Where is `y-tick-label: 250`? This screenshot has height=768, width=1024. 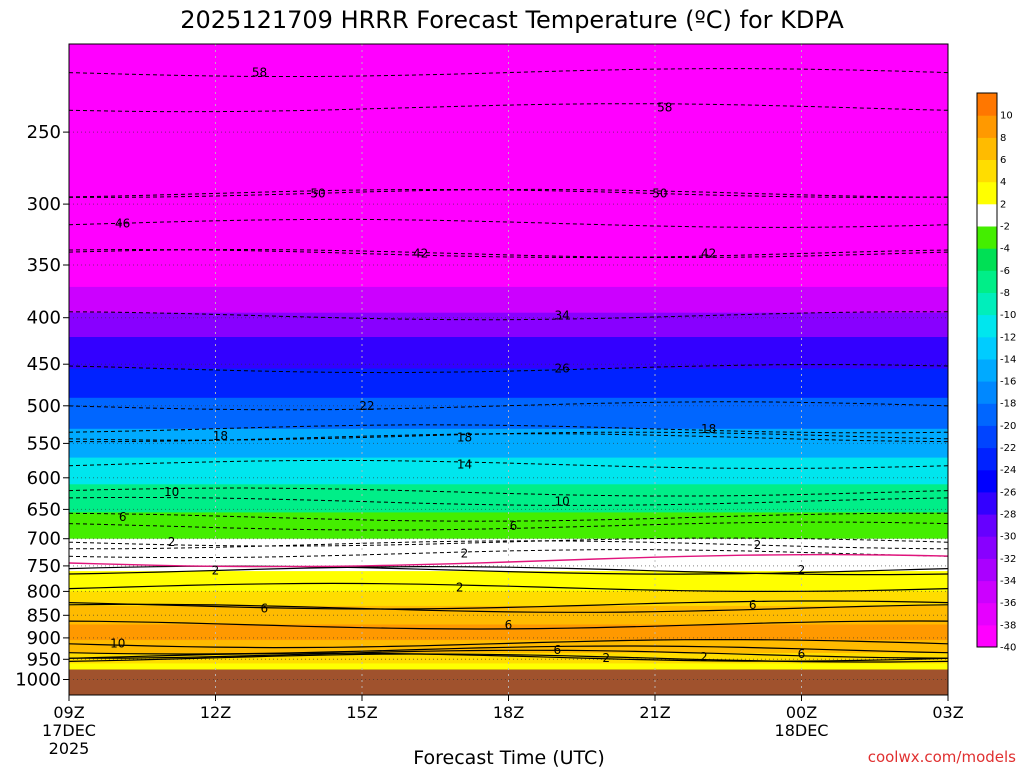 y-tick-label: 250 is located at coordinates (44, 132).